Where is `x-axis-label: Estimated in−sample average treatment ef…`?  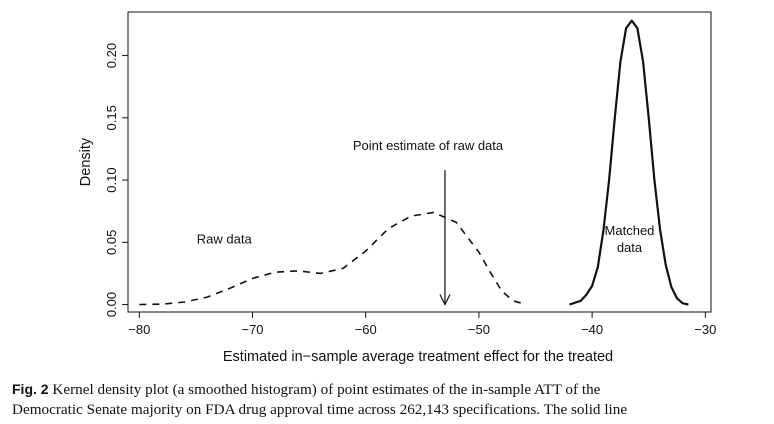 x-axis-label: Estimated in−sample average treatment ef… is located at coordinates (418, 357).